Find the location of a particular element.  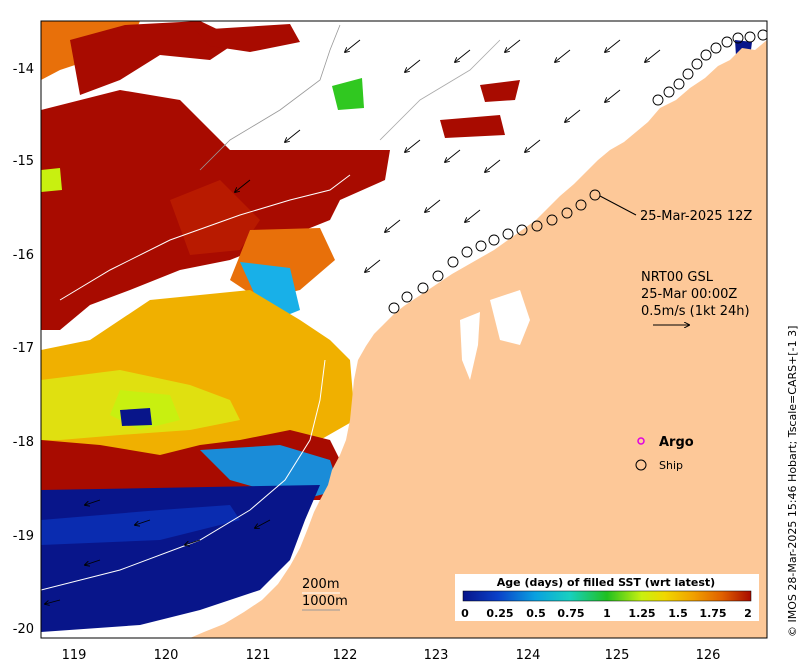

y-axis: -14 -15 -16 -17 -18 -19 -20 is located at coordinates (23, 349).